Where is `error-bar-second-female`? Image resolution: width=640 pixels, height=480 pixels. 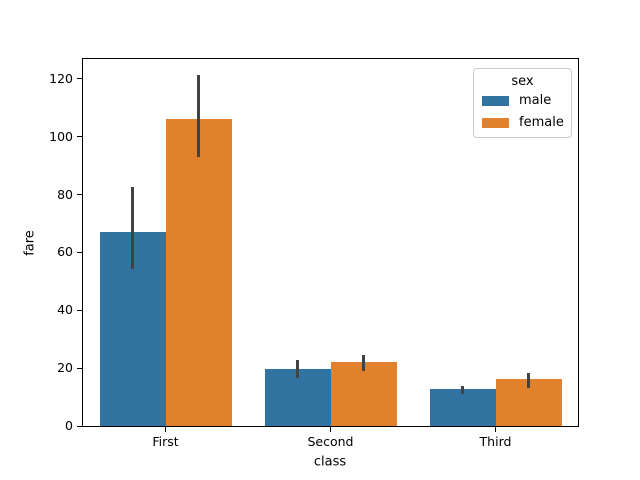
error-bar-second-female is located at coordinates (363, 363).